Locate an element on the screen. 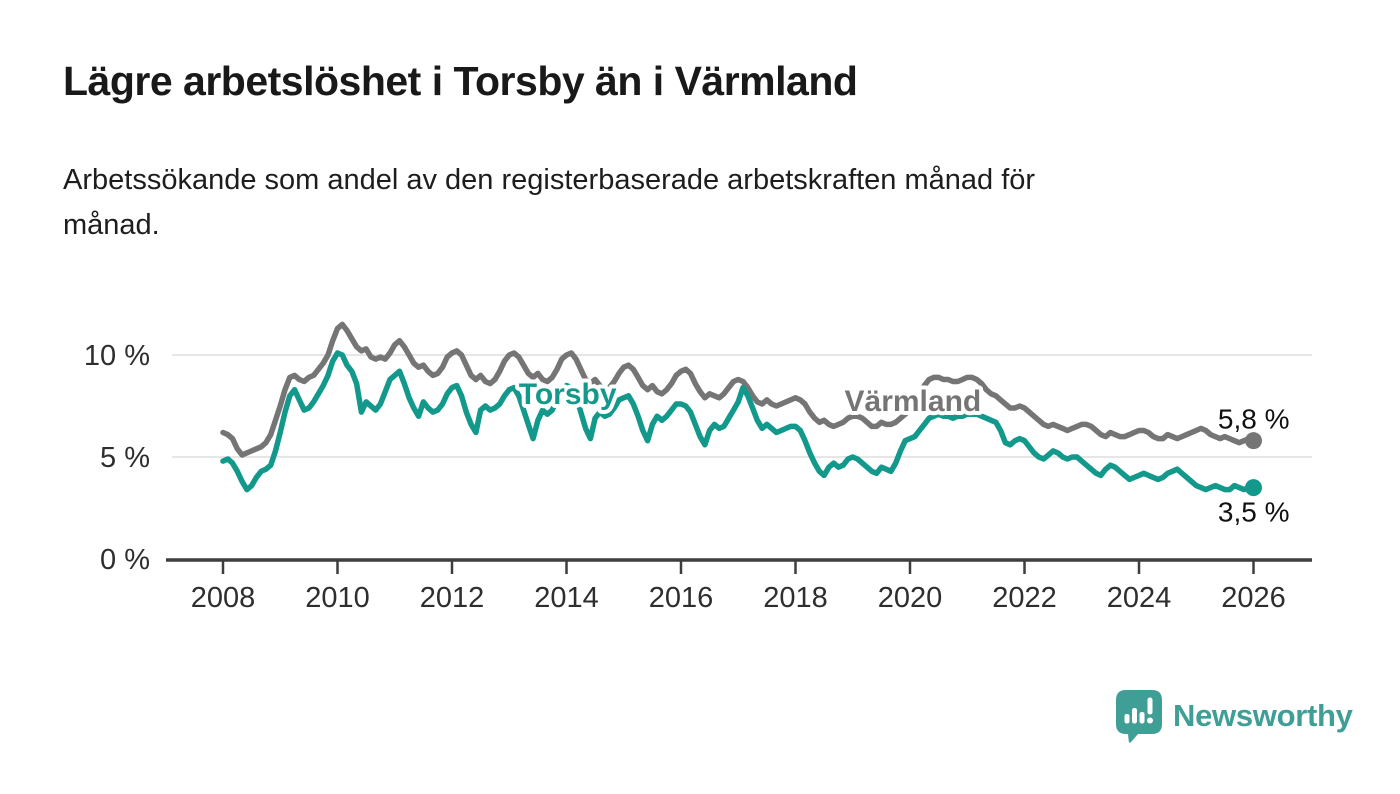  bar-chart-glyph is located at coordinates (1134, 716).